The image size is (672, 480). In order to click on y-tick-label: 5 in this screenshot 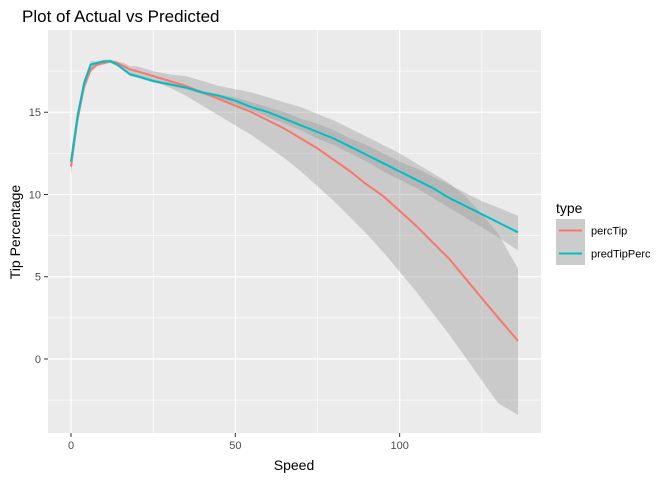, I will do `click(38, 278)`.